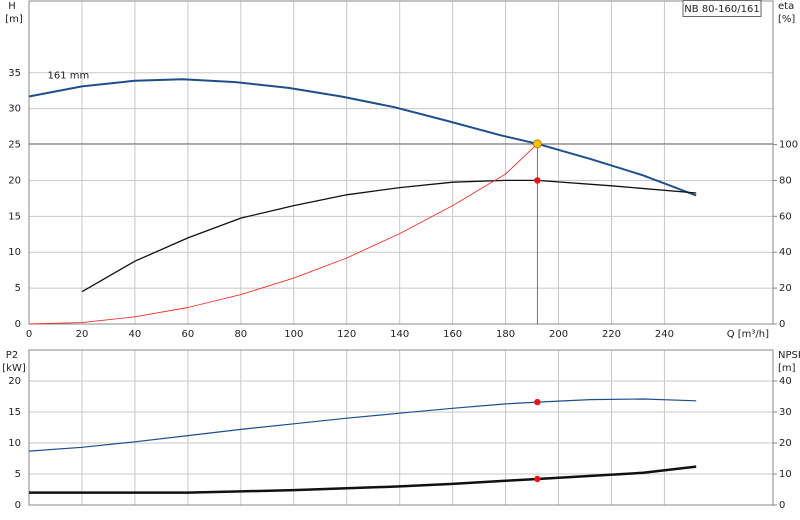 The image size is (800, 520). What do you see at coordinates (788, 145) in the screenshot?
I see `y2-tick-label: 100` at bounding box center [788, 145].